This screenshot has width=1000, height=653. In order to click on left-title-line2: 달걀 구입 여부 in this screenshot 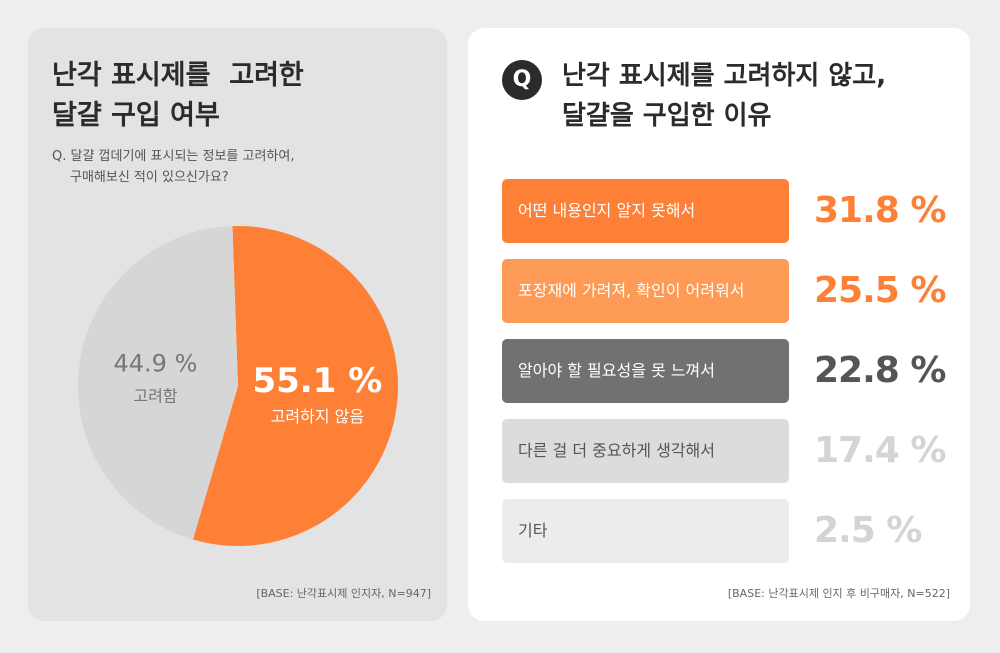, I will do `click(136, 115)`.